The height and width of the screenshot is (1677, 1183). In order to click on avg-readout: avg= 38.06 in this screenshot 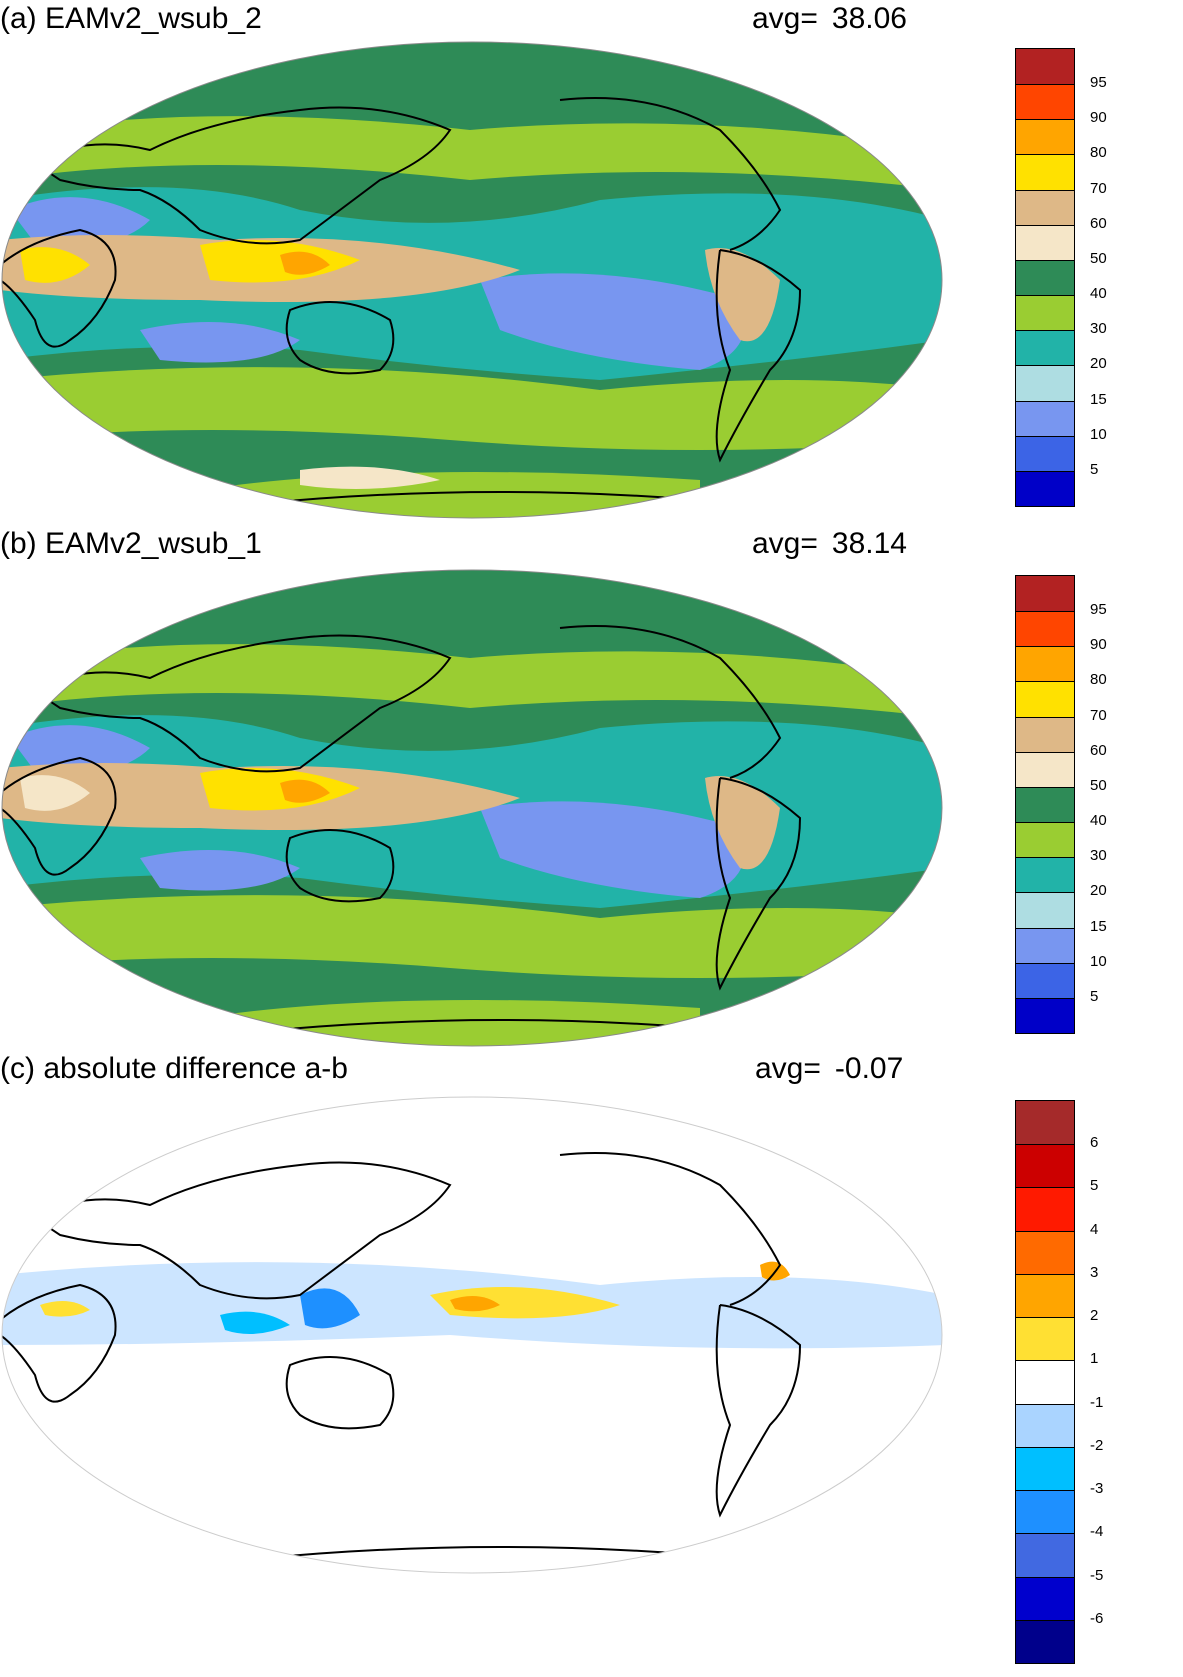, I will do `click(829, 19)`.